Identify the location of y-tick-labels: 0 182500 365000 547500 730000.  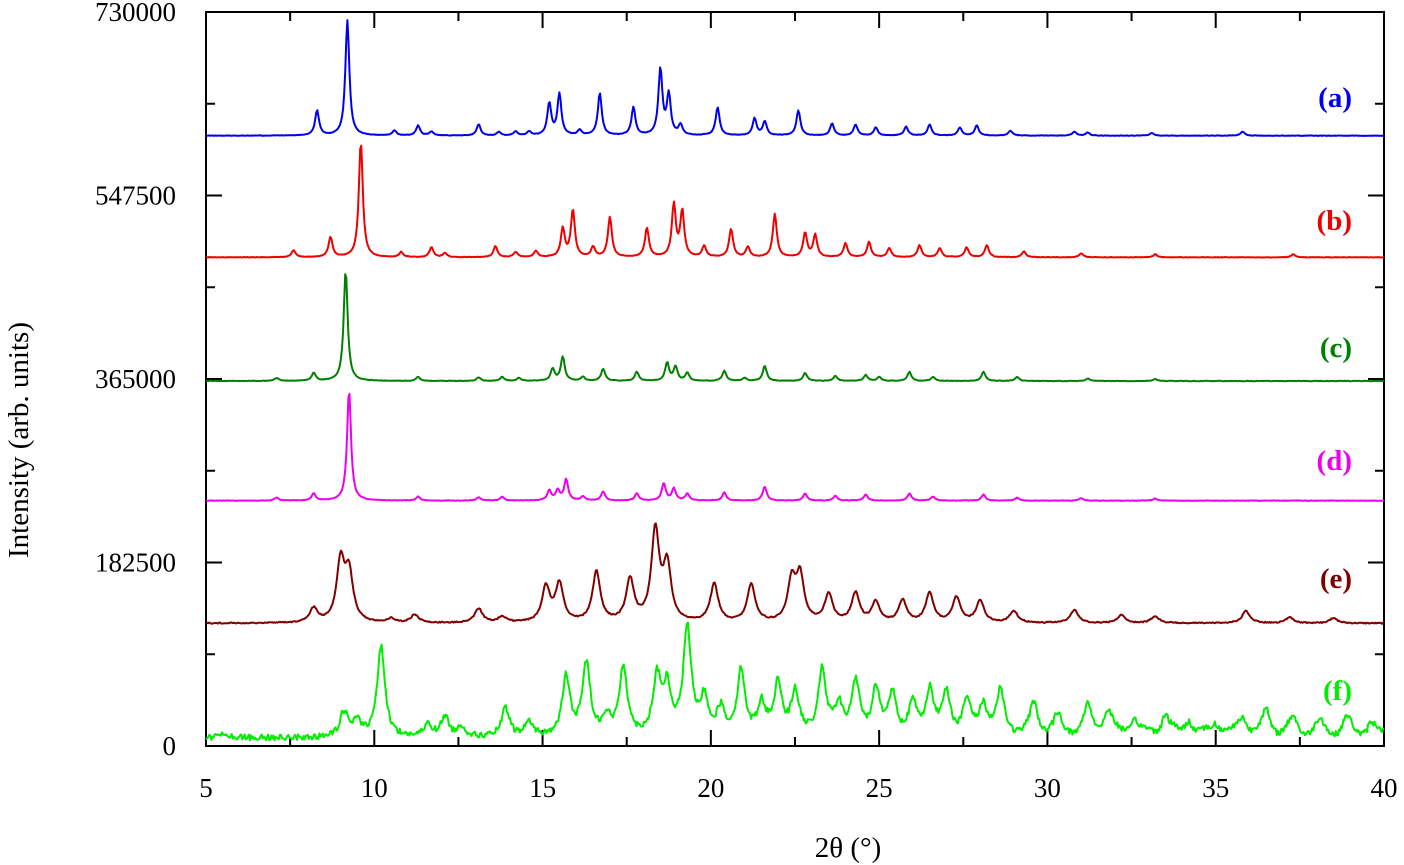
(135, 380).